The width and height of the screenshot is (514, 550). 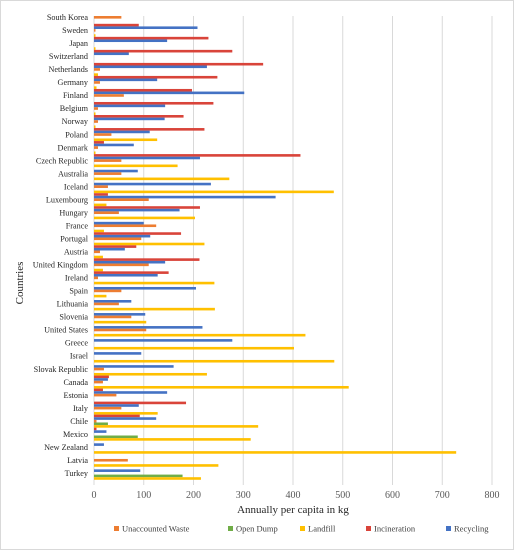 I want to click on category-label: Chile, so click(x=79, y=421).